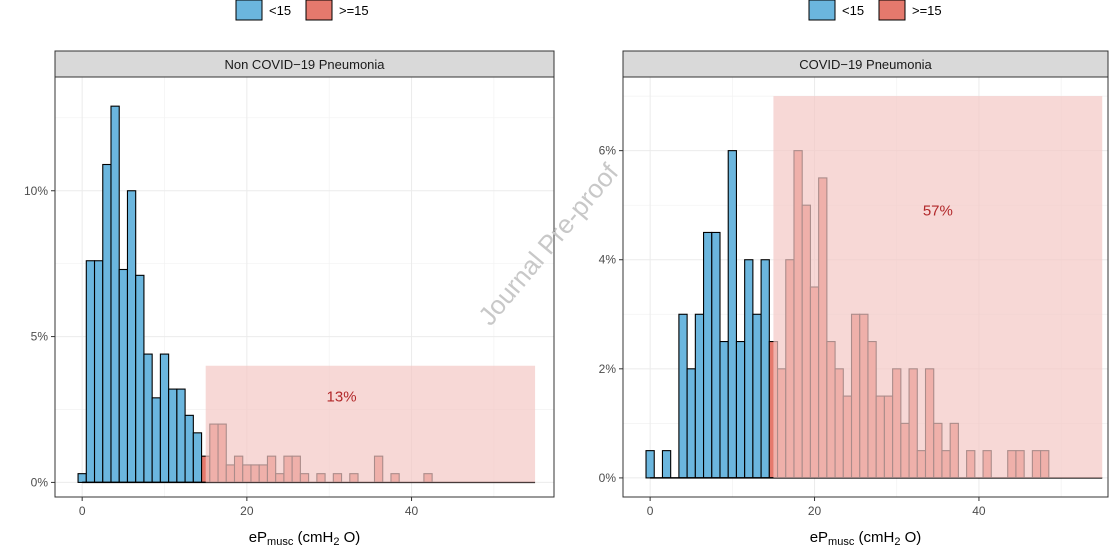 Image resolution: width=1112 pixels, height=554 pixels. Describe the element at coordinates (342, 396) in the screenshot. I see `percent-annotation: 13%` at that location.